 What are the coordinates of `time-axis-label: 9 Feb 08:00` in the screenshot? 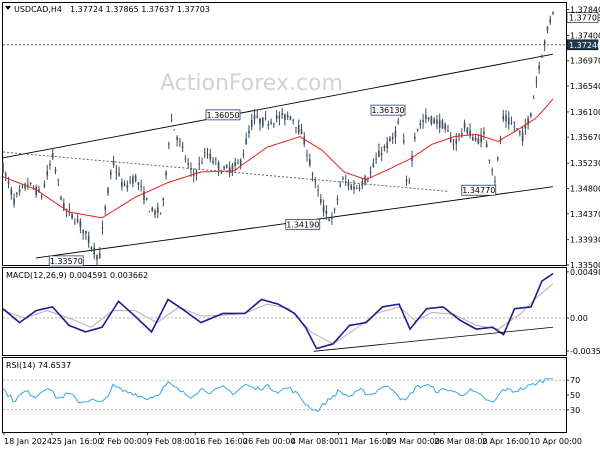 It's located at (170, 441).